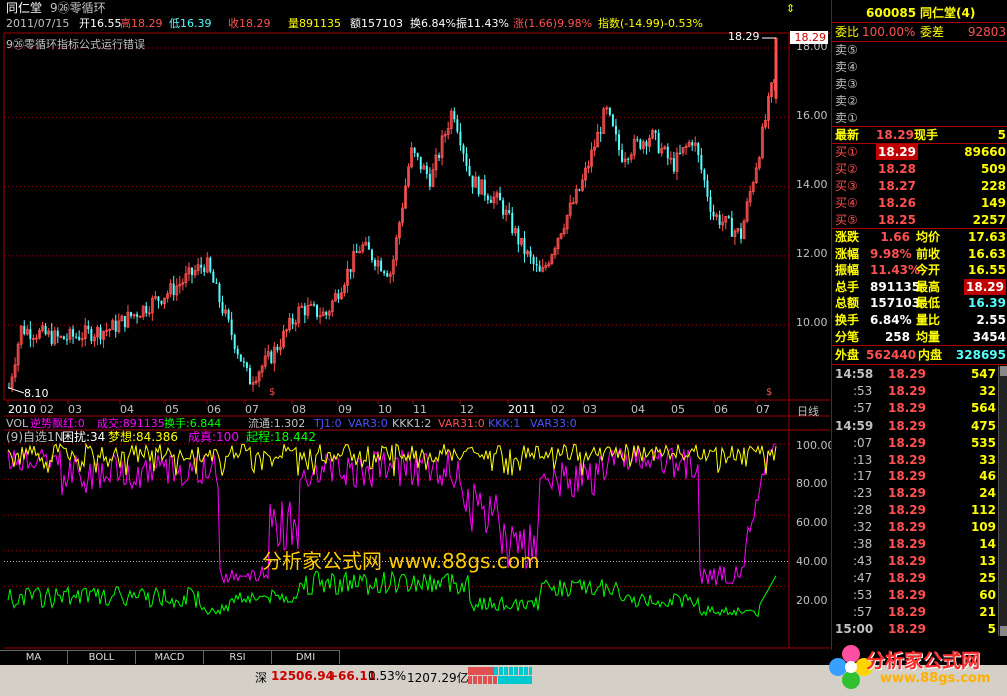  I want to click on tab-rsi: RSI, so click(238, 657).